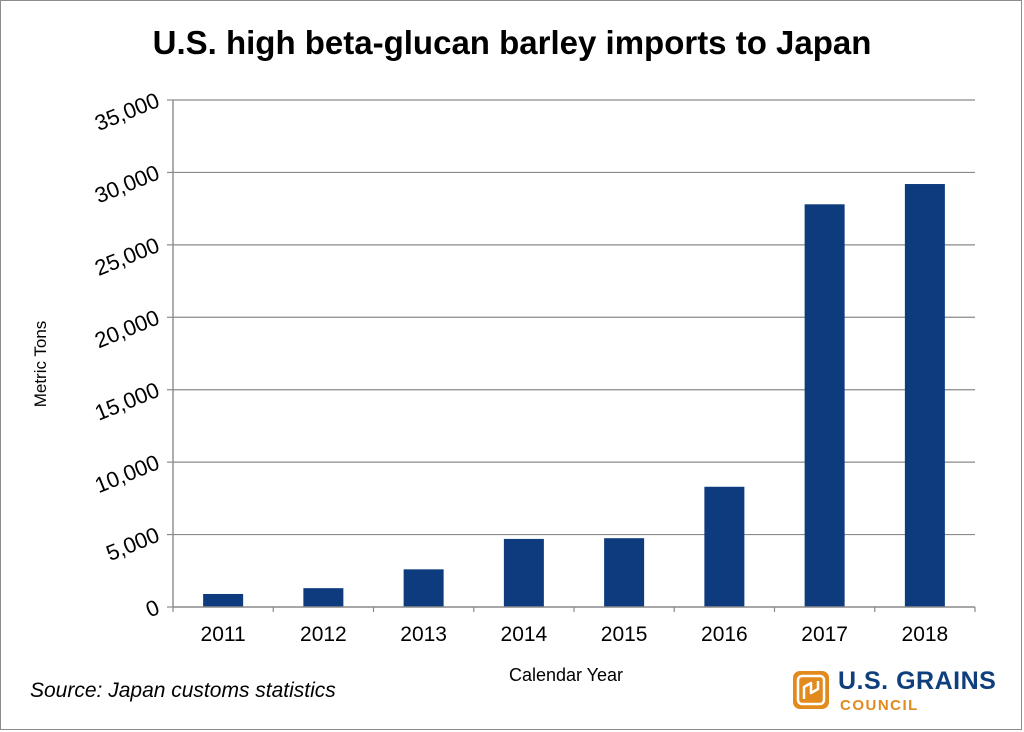 Image resolution: width=1024 pixels, height=732 pixels. What do you see at coordinates (575, 634) in the screenshot?
I see `x-tick-labels: 2011 2012 2013 2014 2015 2016 2017 2018` at bounding box center [575, 634].